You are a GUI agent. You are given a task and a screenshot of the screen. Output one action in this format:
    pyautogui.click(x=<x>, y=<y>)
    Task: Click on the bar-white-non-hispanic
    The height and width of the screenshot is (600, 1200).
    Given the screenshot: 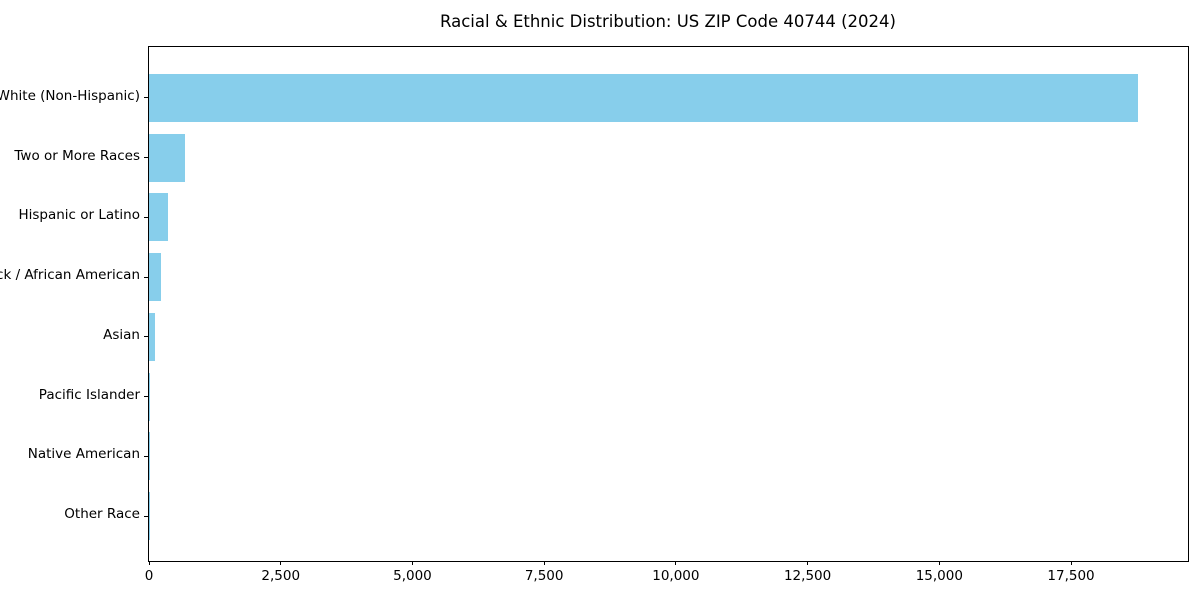 What is the action you would take?
    pyautogui.click(x=643, y=97)
    